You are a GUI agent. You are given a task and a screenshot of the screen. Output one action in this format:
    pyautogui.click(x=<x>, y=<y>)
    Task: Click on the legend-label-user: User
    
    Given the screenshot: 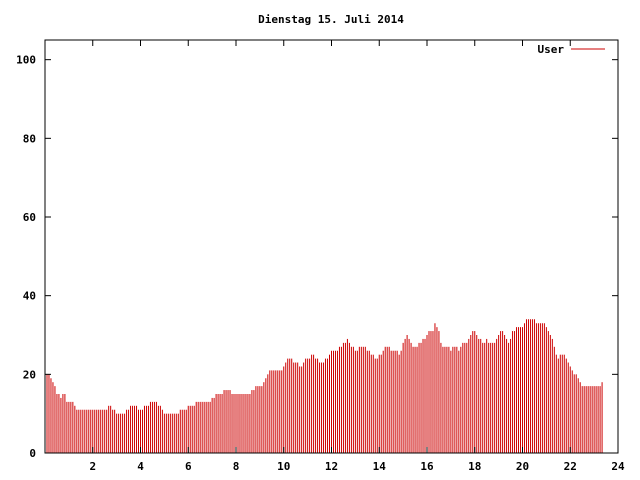 What is the action you would take?
    pyautogui.click(x=551, y=49)
    